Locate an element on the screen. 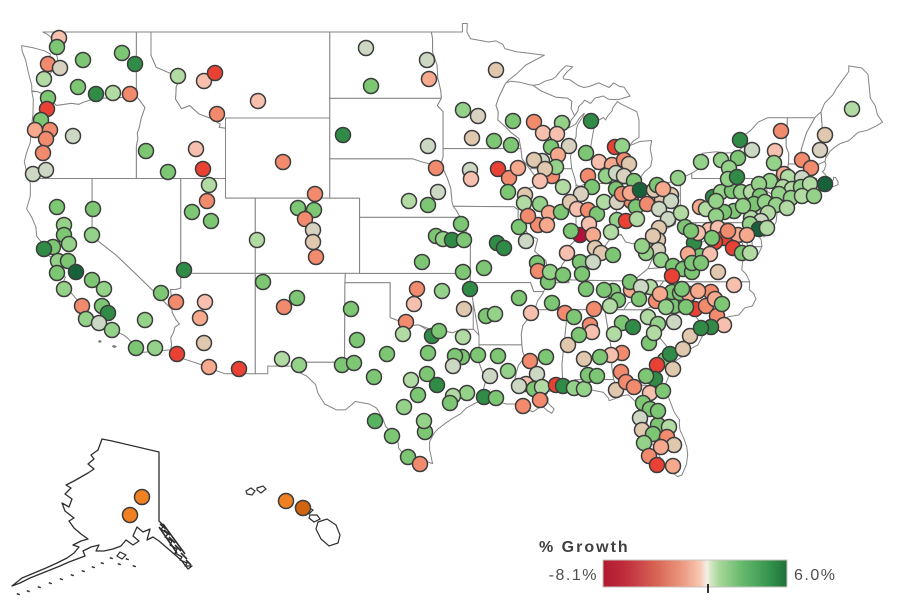  svg-text: -8.1% is located at coordinates (573, 575).